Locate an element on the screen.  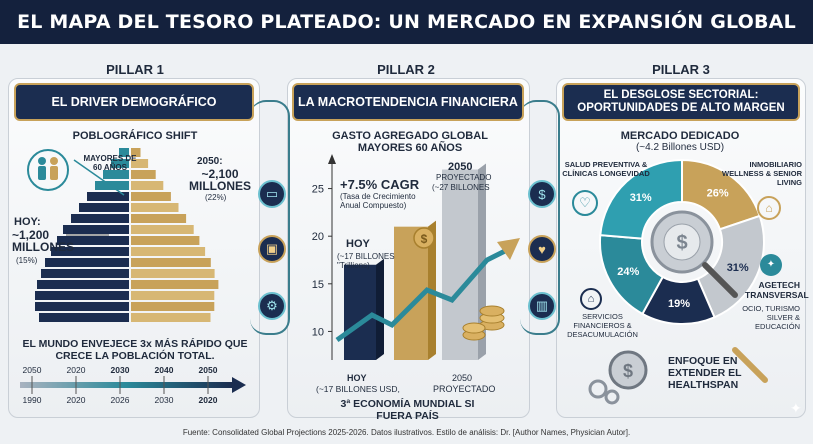
timeline-bottom-label: 2030 is located at coordinates (164, 400).